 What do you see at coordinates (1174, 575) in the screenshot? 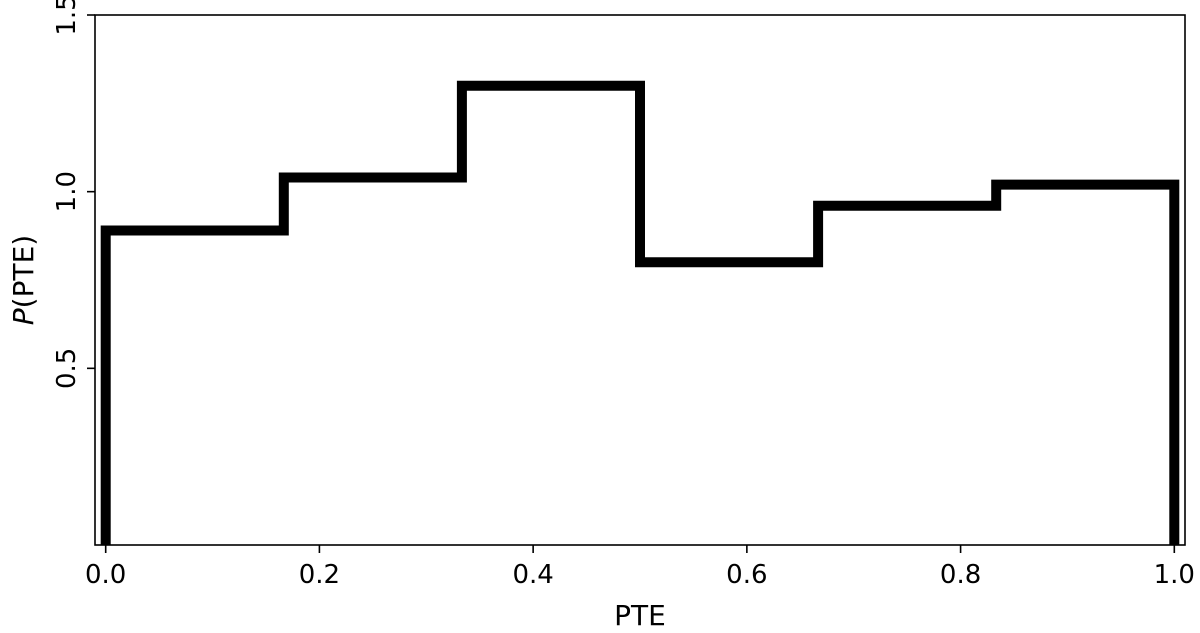
I see `x-tick-label: 1.0` at bounding box center [1174, 575].